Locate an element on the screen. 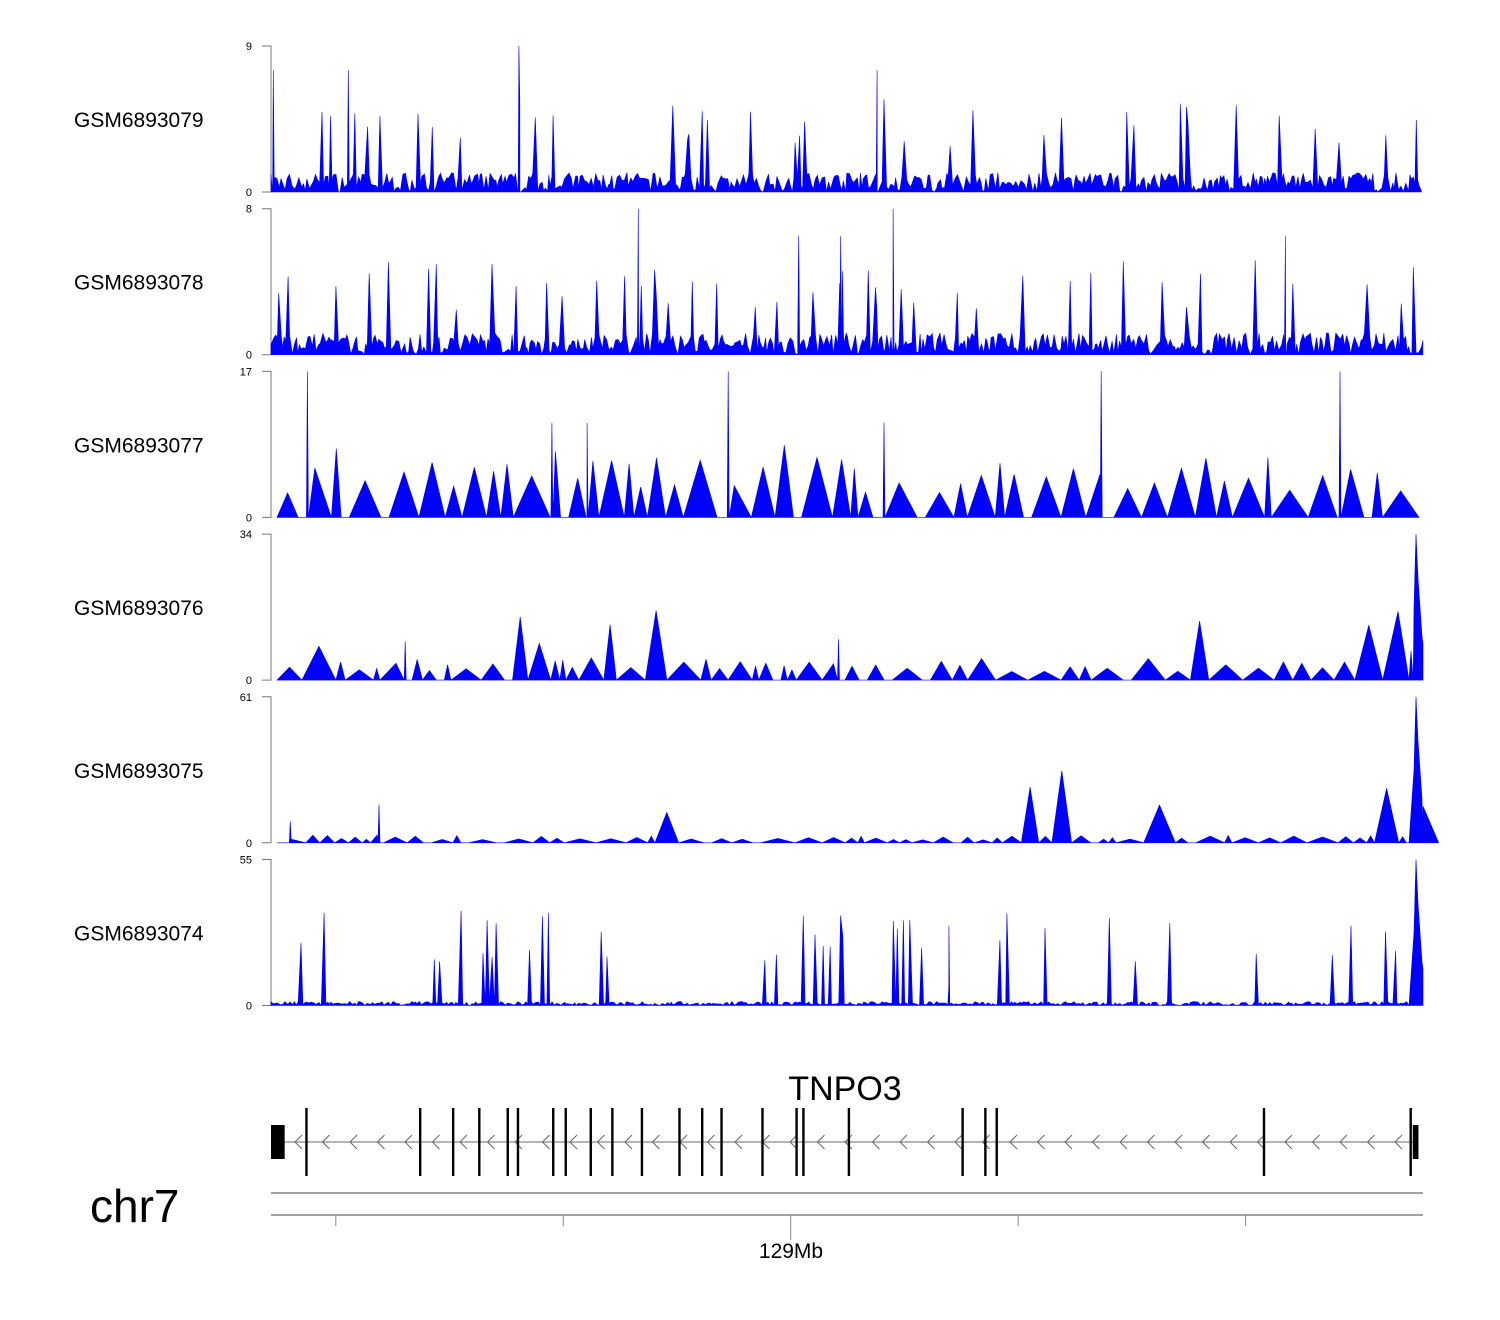  track-label: GSM6893078 is located at coordinates (139, 283).